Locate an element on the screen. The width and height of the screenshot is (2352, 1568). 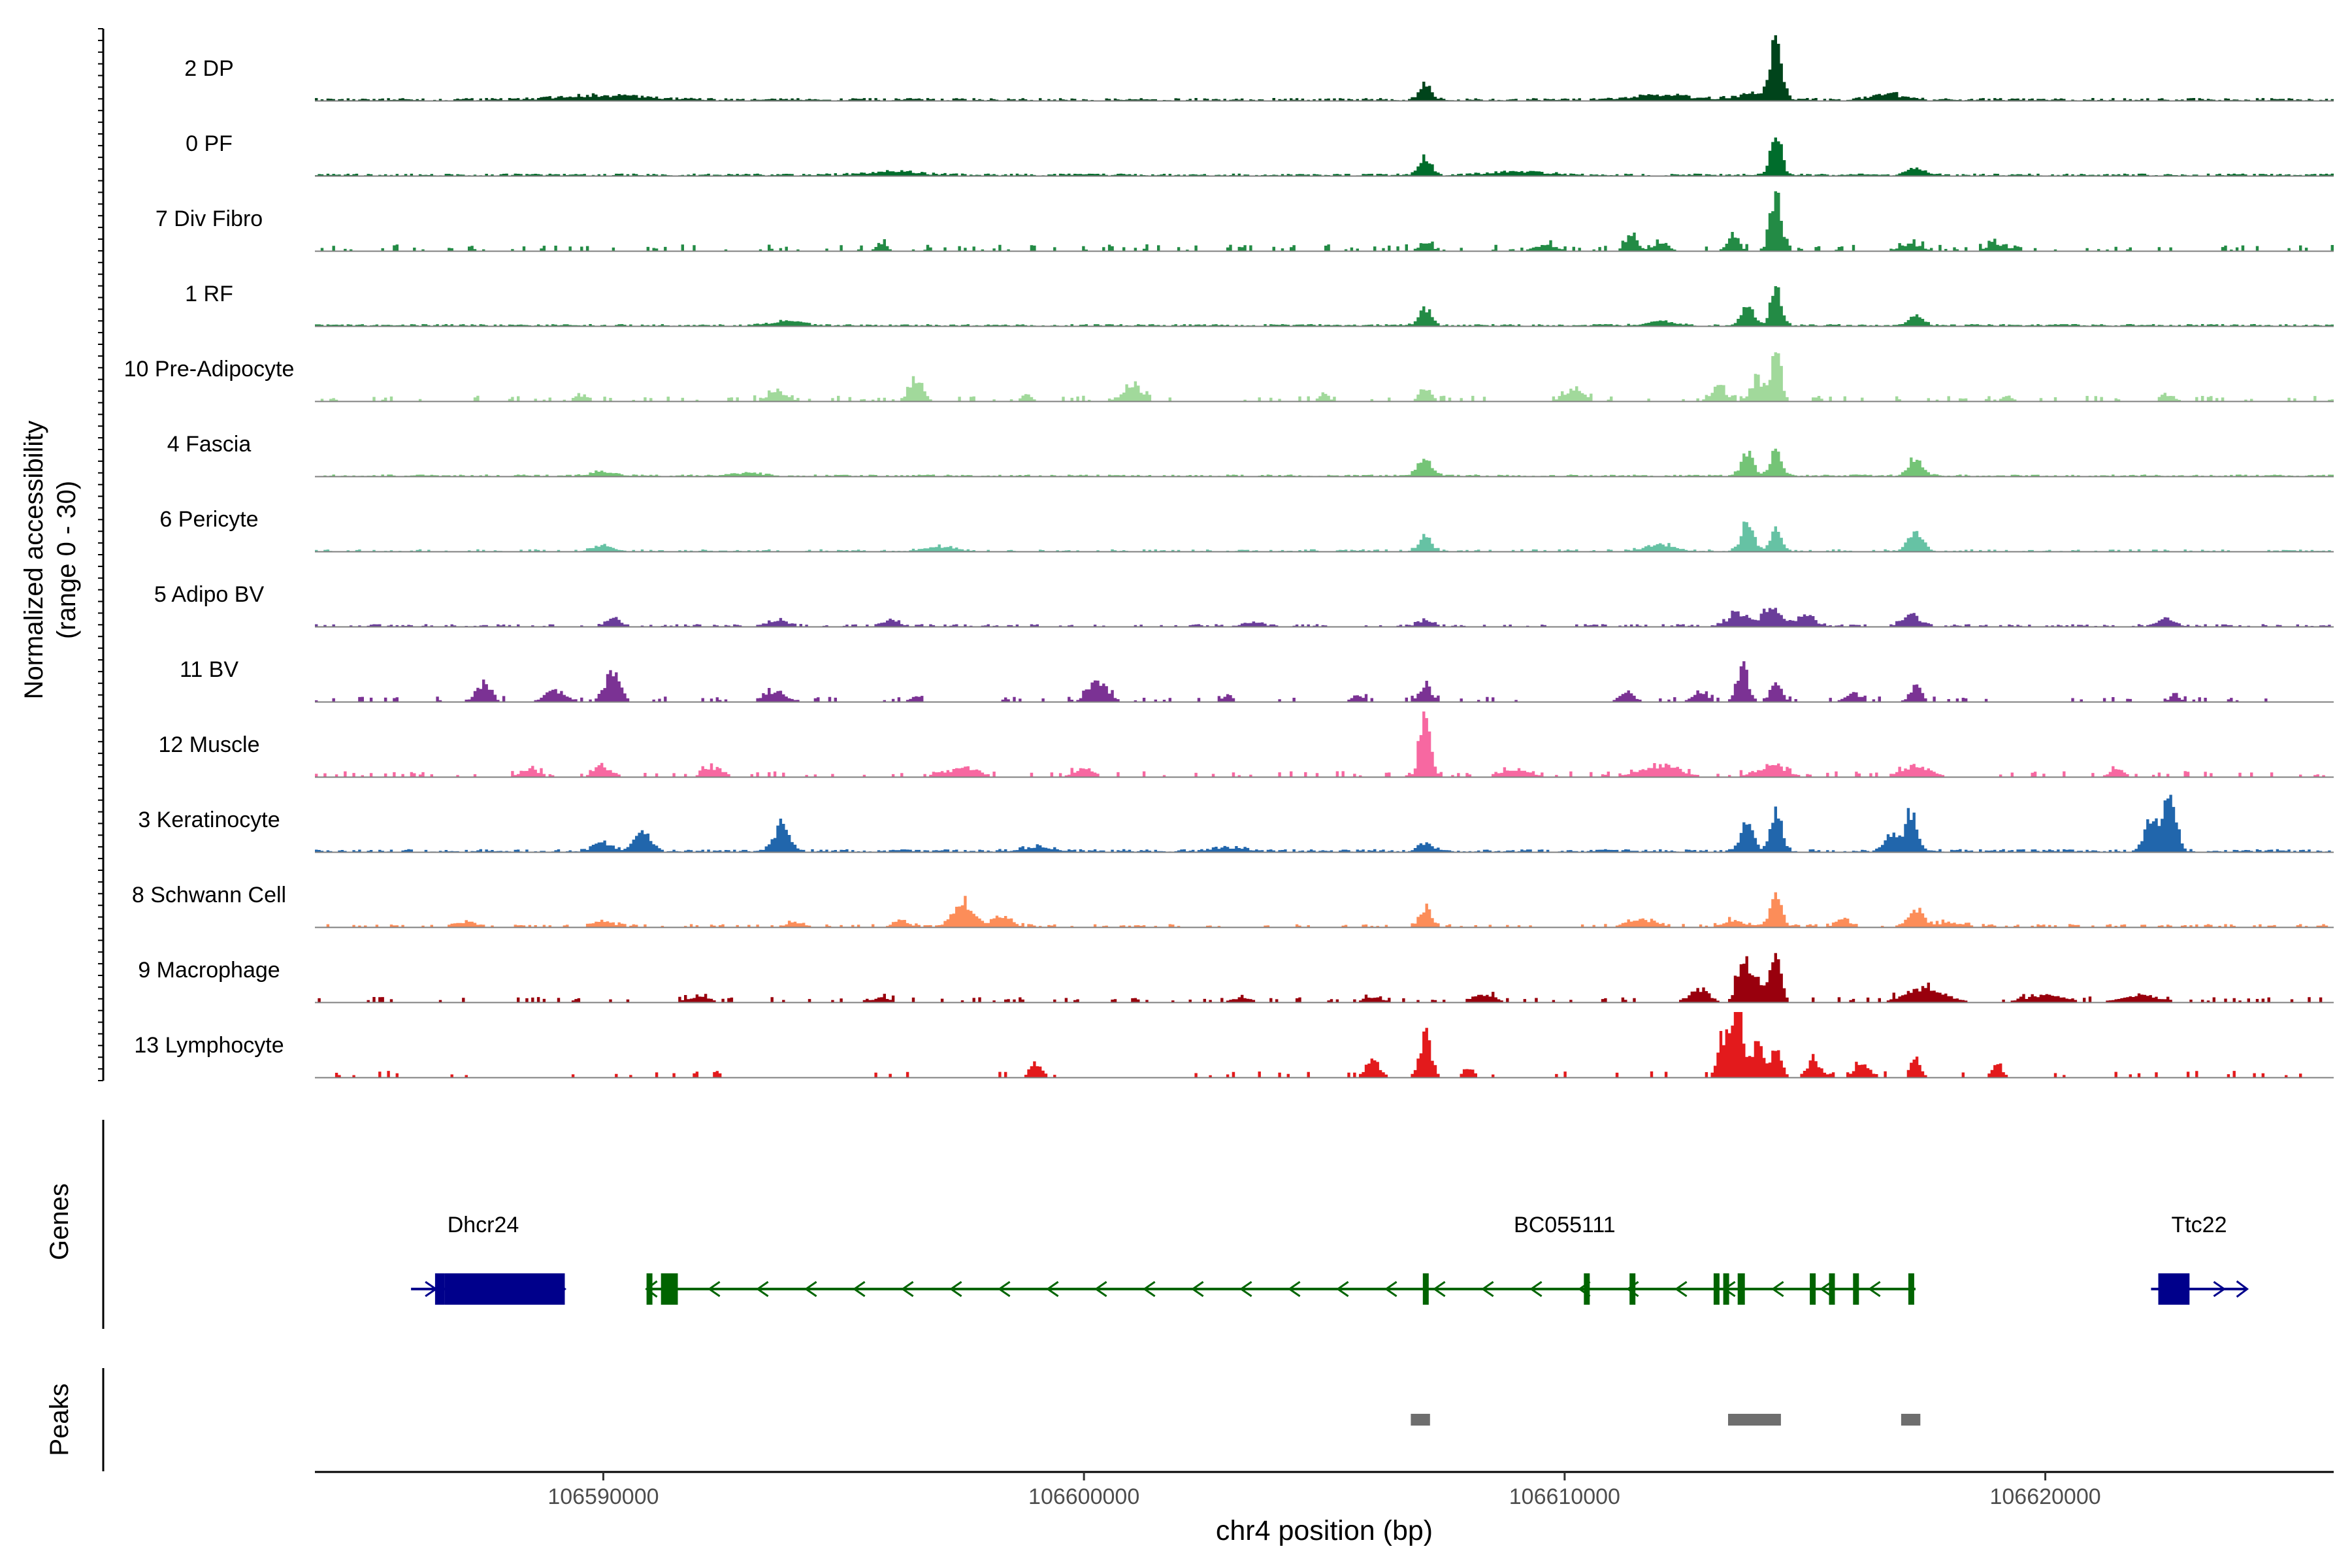
track-label: 11 BV is located at coordinates (209, 669).